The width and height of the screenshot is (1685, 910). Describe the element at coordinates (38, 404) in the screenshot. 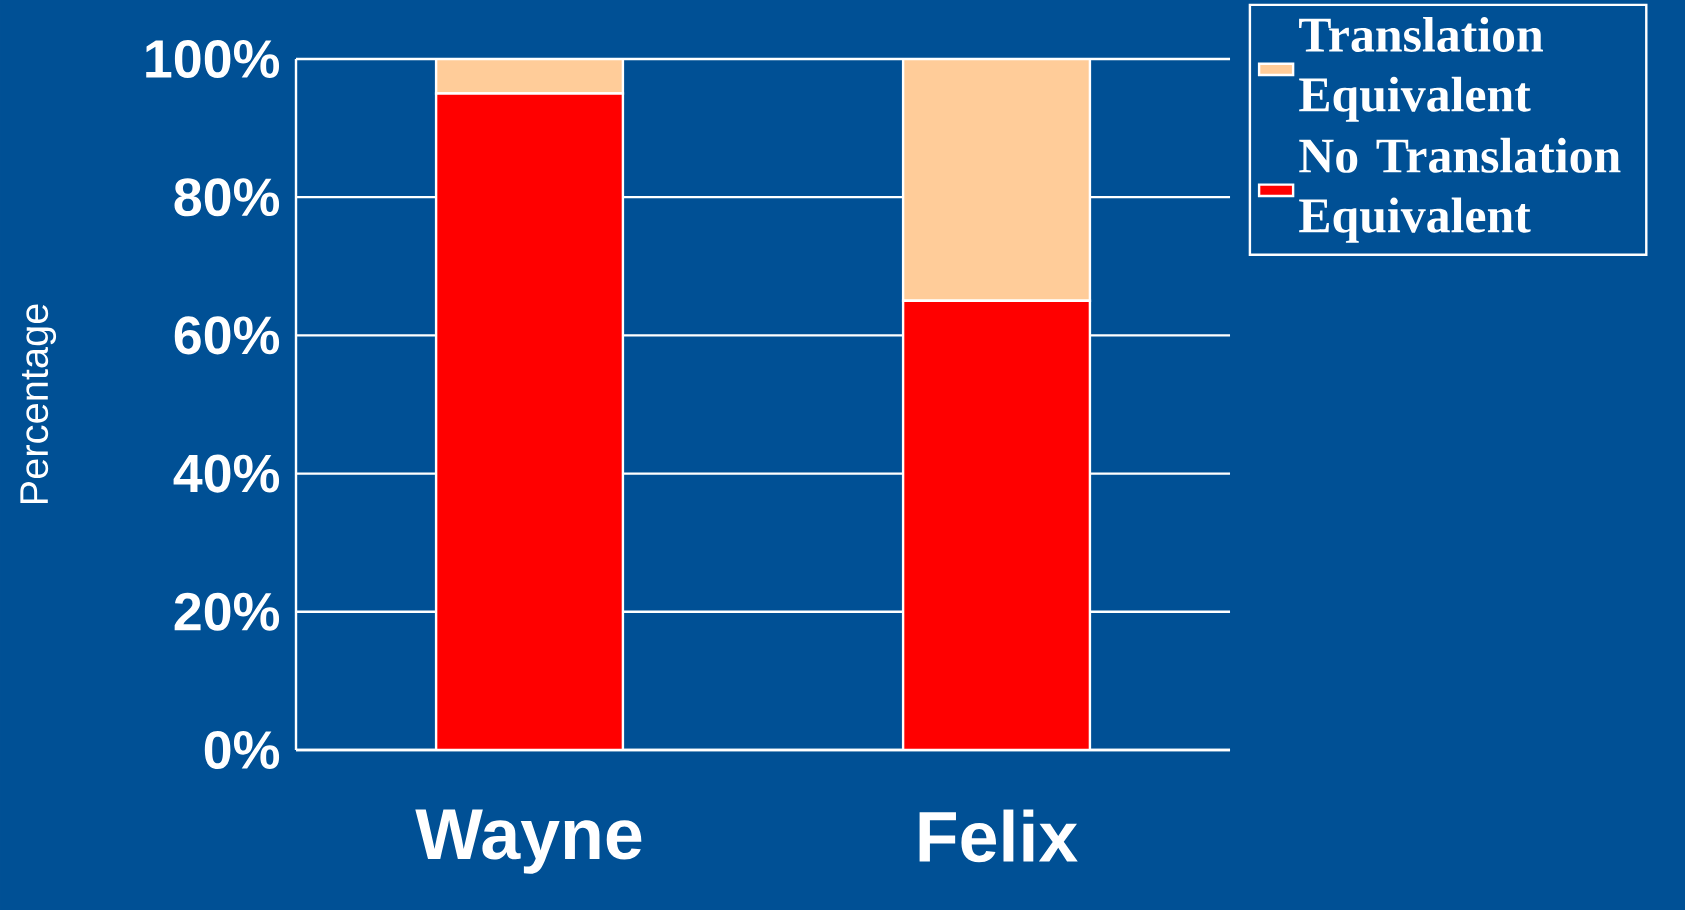

I see `y-axis-title: Percentage` at that location.